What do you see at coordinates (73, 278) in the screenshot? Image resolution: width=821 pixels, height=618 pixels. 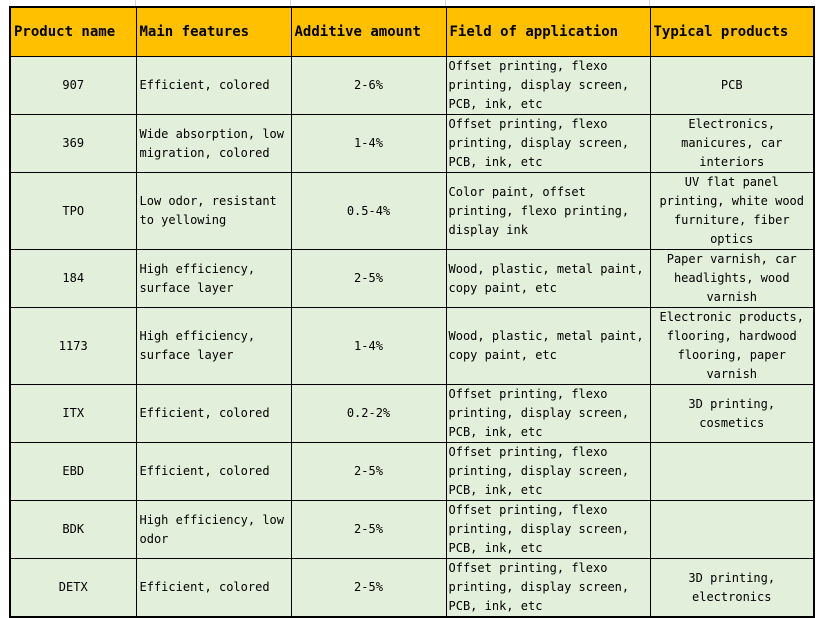 I see `cell-product-name: 184` at bounding box center [73, 278].